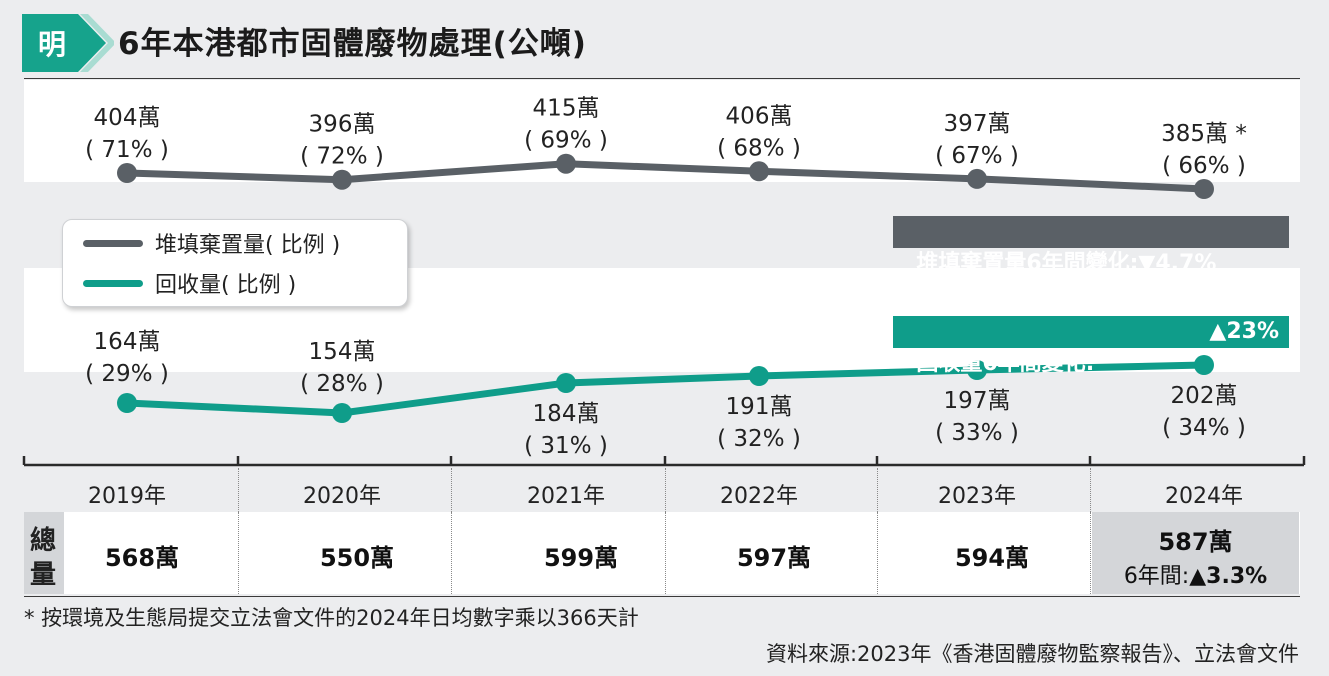 This screenshot has width=1329, height=676. Describe the element at coordinates (235, 263) in the screenshot. I see `legend: 堆填棄置量( 比例 ) 回收量( 比例 )` at that location.